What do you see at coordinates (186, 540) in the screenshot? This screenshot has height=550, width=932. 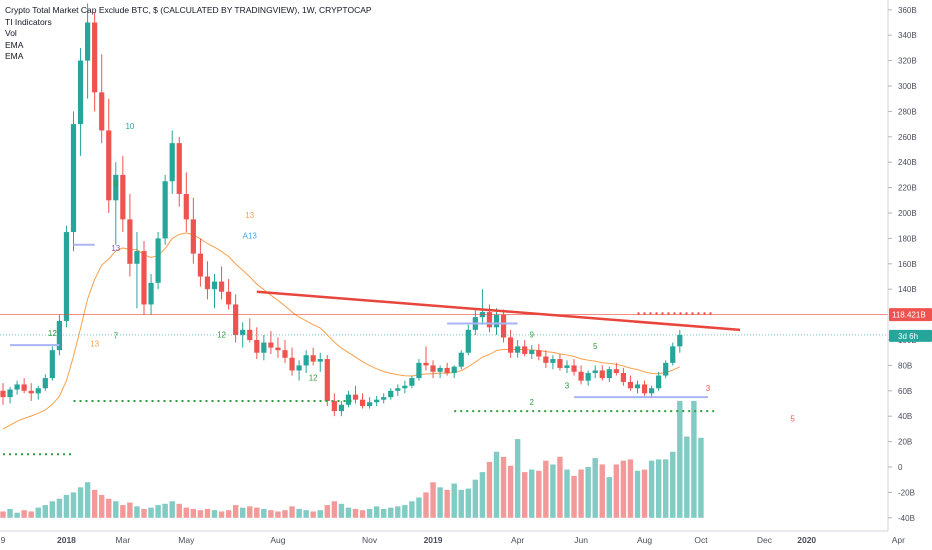 I see `time-tick-label: May` at bounding box center [186, 540].